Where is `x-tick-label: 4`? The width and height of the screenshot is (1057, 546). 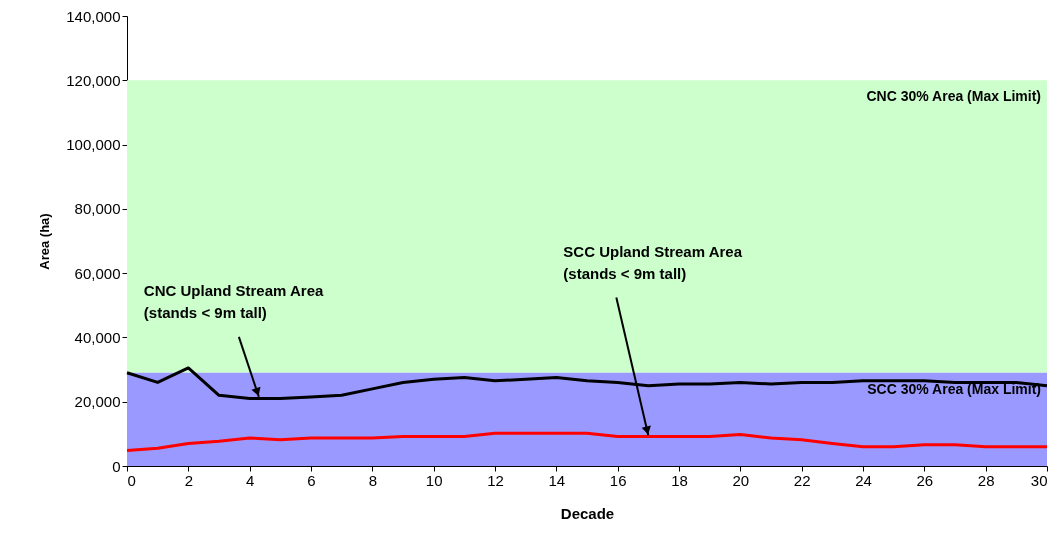
x-tick-label: 4 is located at coordinates (250, 480).